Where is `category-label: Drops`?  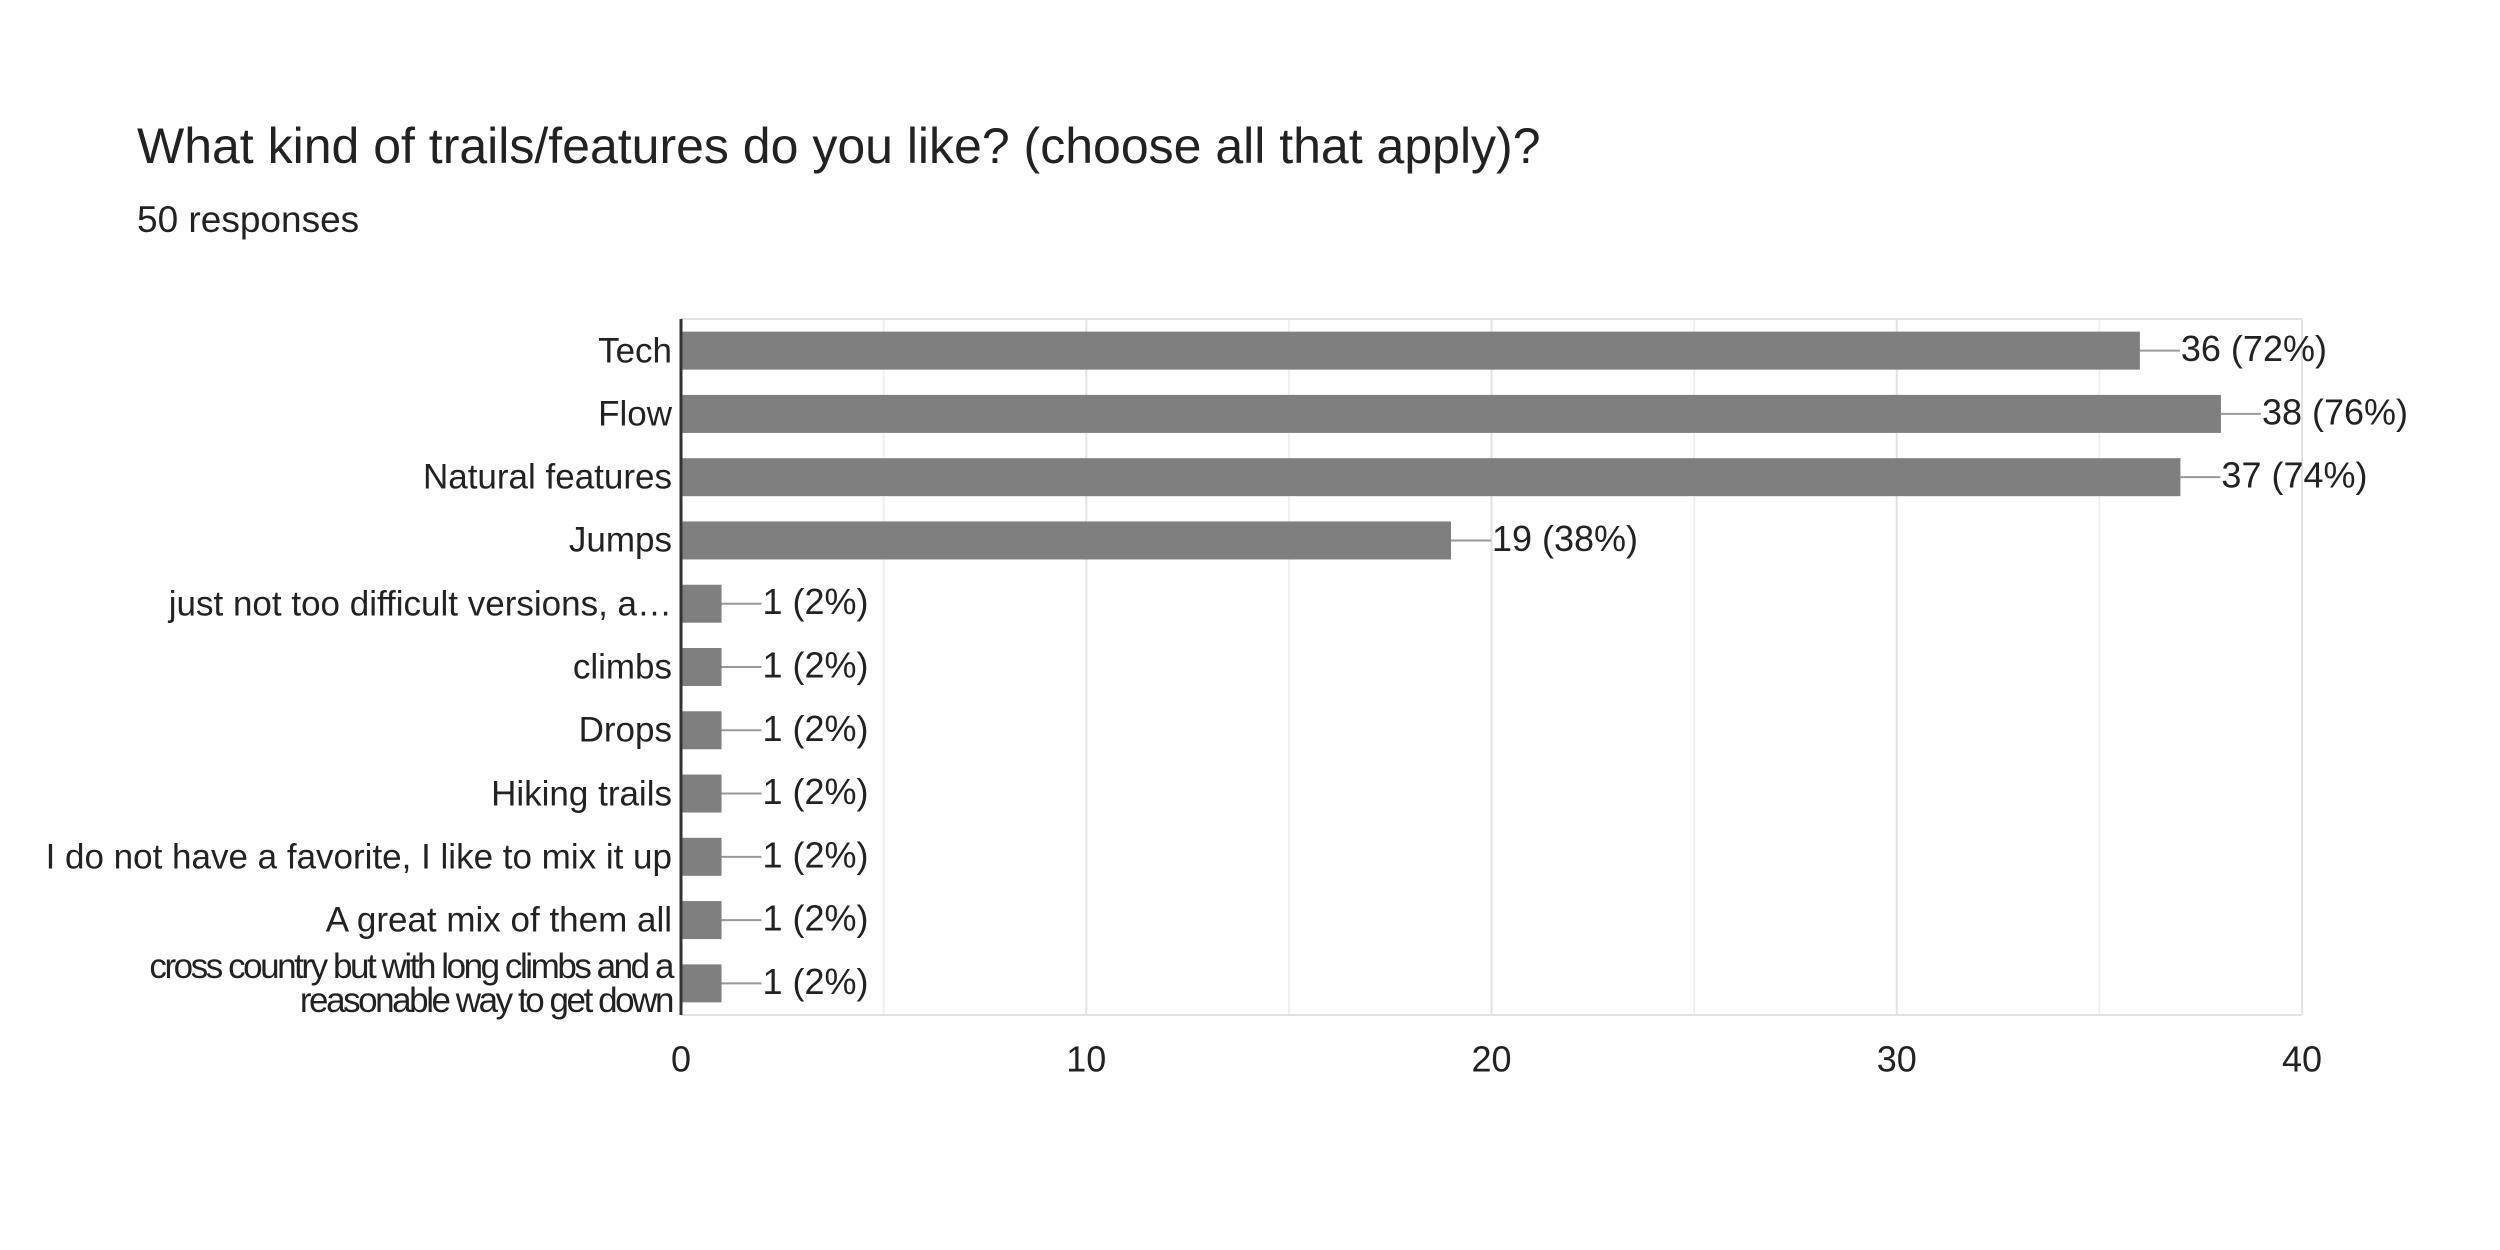
category-label: Drops is located at coordinates (625, 730).